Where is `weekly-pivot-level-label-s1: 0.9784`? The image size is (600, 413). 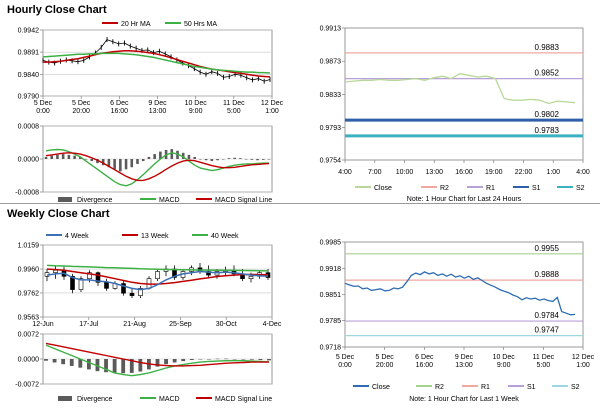 weekly-pivot-level-label-s1: 0.9784 is located at coordinates (547, 315).